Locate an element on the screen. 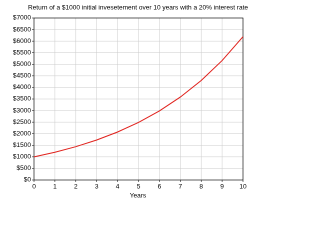 The image size is (320, 240). y-tick-label: $2500 is located at coordinates (22, 122).